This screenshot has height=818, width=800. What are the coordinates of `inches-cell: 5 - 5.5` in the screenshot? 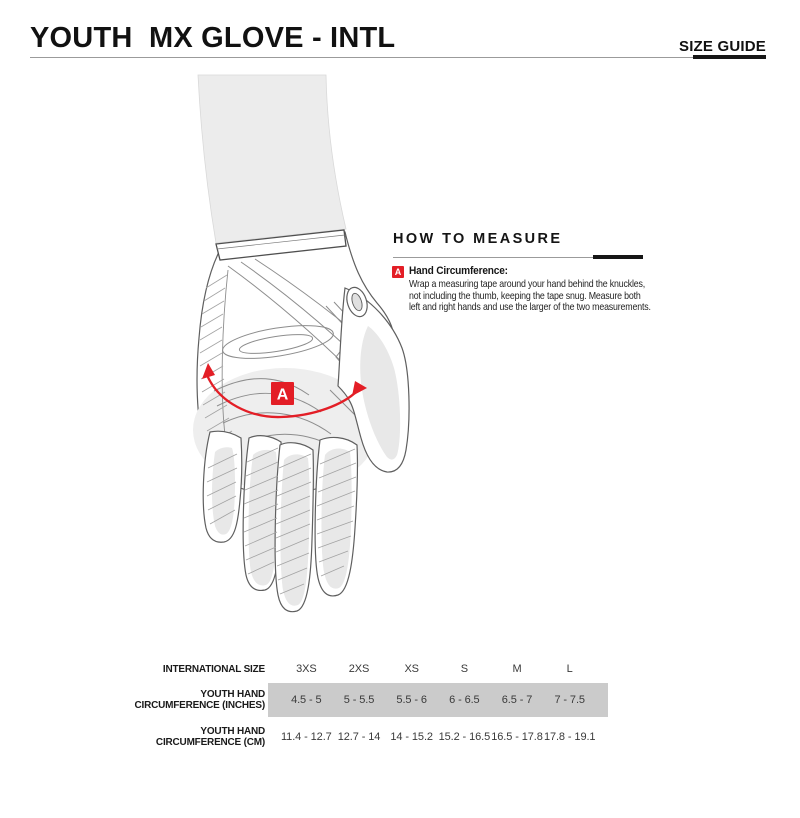 It's located at (359, 700).